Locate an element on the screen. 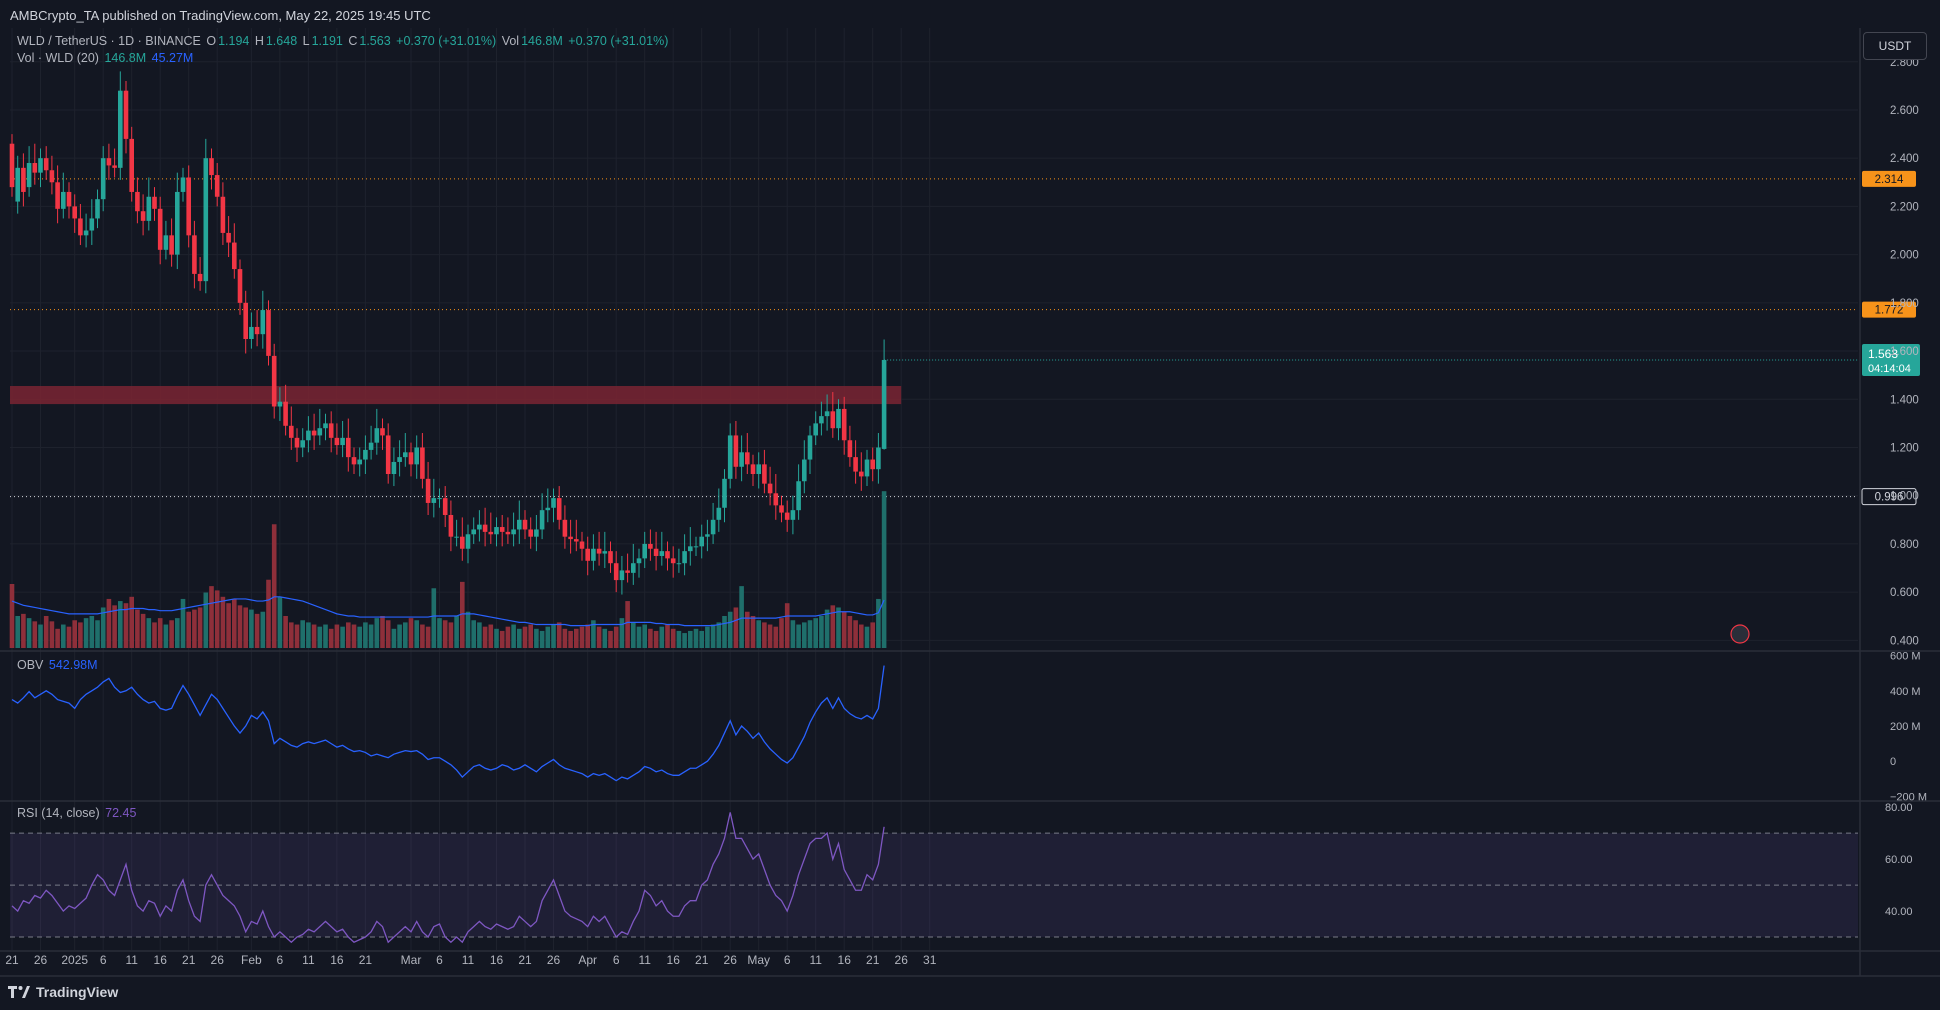 The height and width of the screenshot is (1010, 1940). symbol-label: WLD / TetherUS · 1D · BINANCE is located at coordinates (109, 41).